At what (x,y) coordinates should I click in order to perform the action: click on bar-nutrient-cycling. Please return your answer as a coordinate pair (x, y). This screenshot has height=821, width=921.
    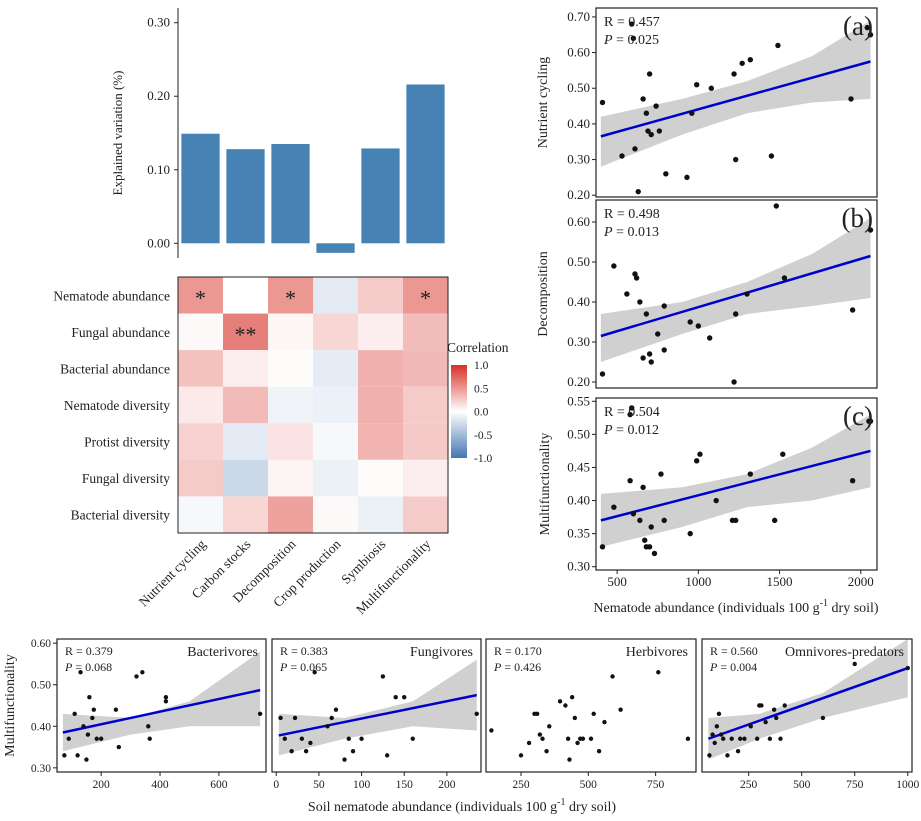
    Looking at the image, I should click on (200, 188).